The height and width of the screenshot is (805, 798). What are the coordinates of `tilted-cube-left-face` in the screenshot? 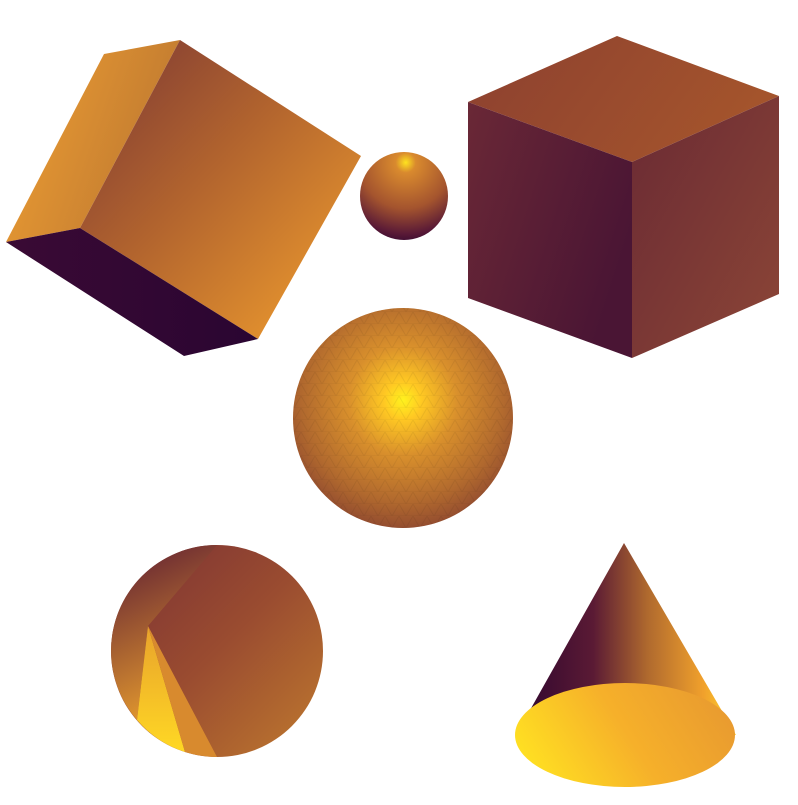 It's located at (93, 141).